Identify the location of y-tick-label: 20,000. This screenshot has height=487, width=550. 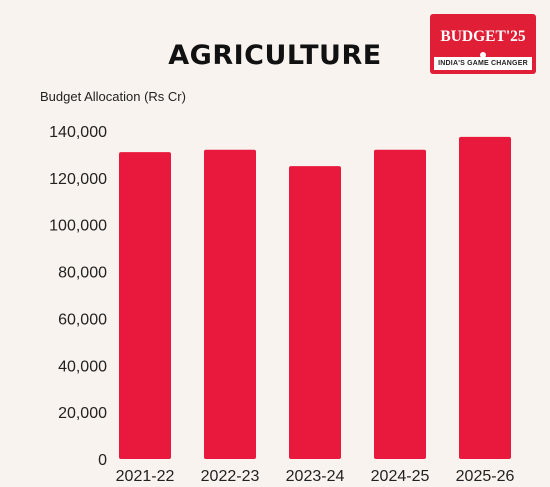
(82, 413).